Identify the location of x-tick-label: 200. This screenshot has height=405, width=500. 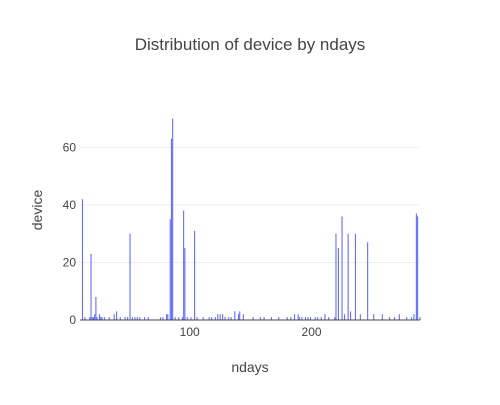
(312, 332).